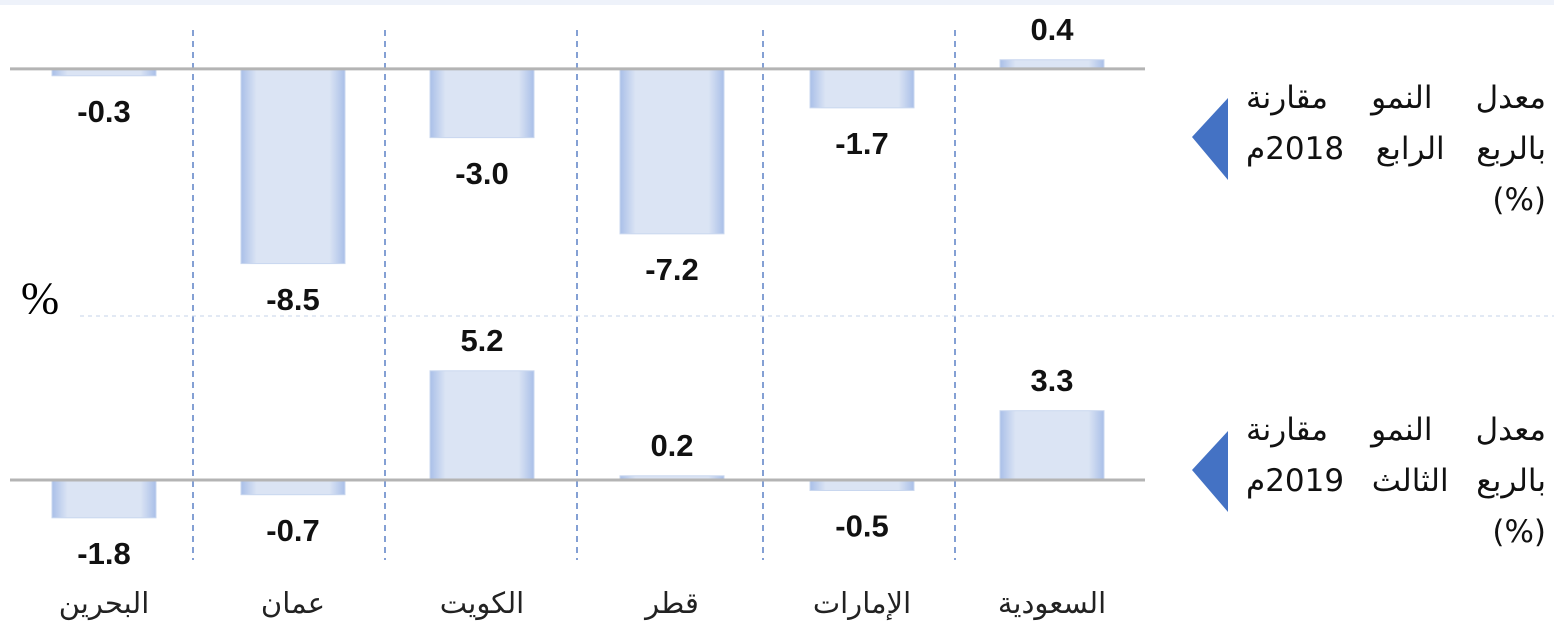 Image resolution: width=1554 pixels, height=635 pixels. Describe the element at coordinates (104, 603) in the screenshot. I see `x-tick-label: البحرين` at that location.